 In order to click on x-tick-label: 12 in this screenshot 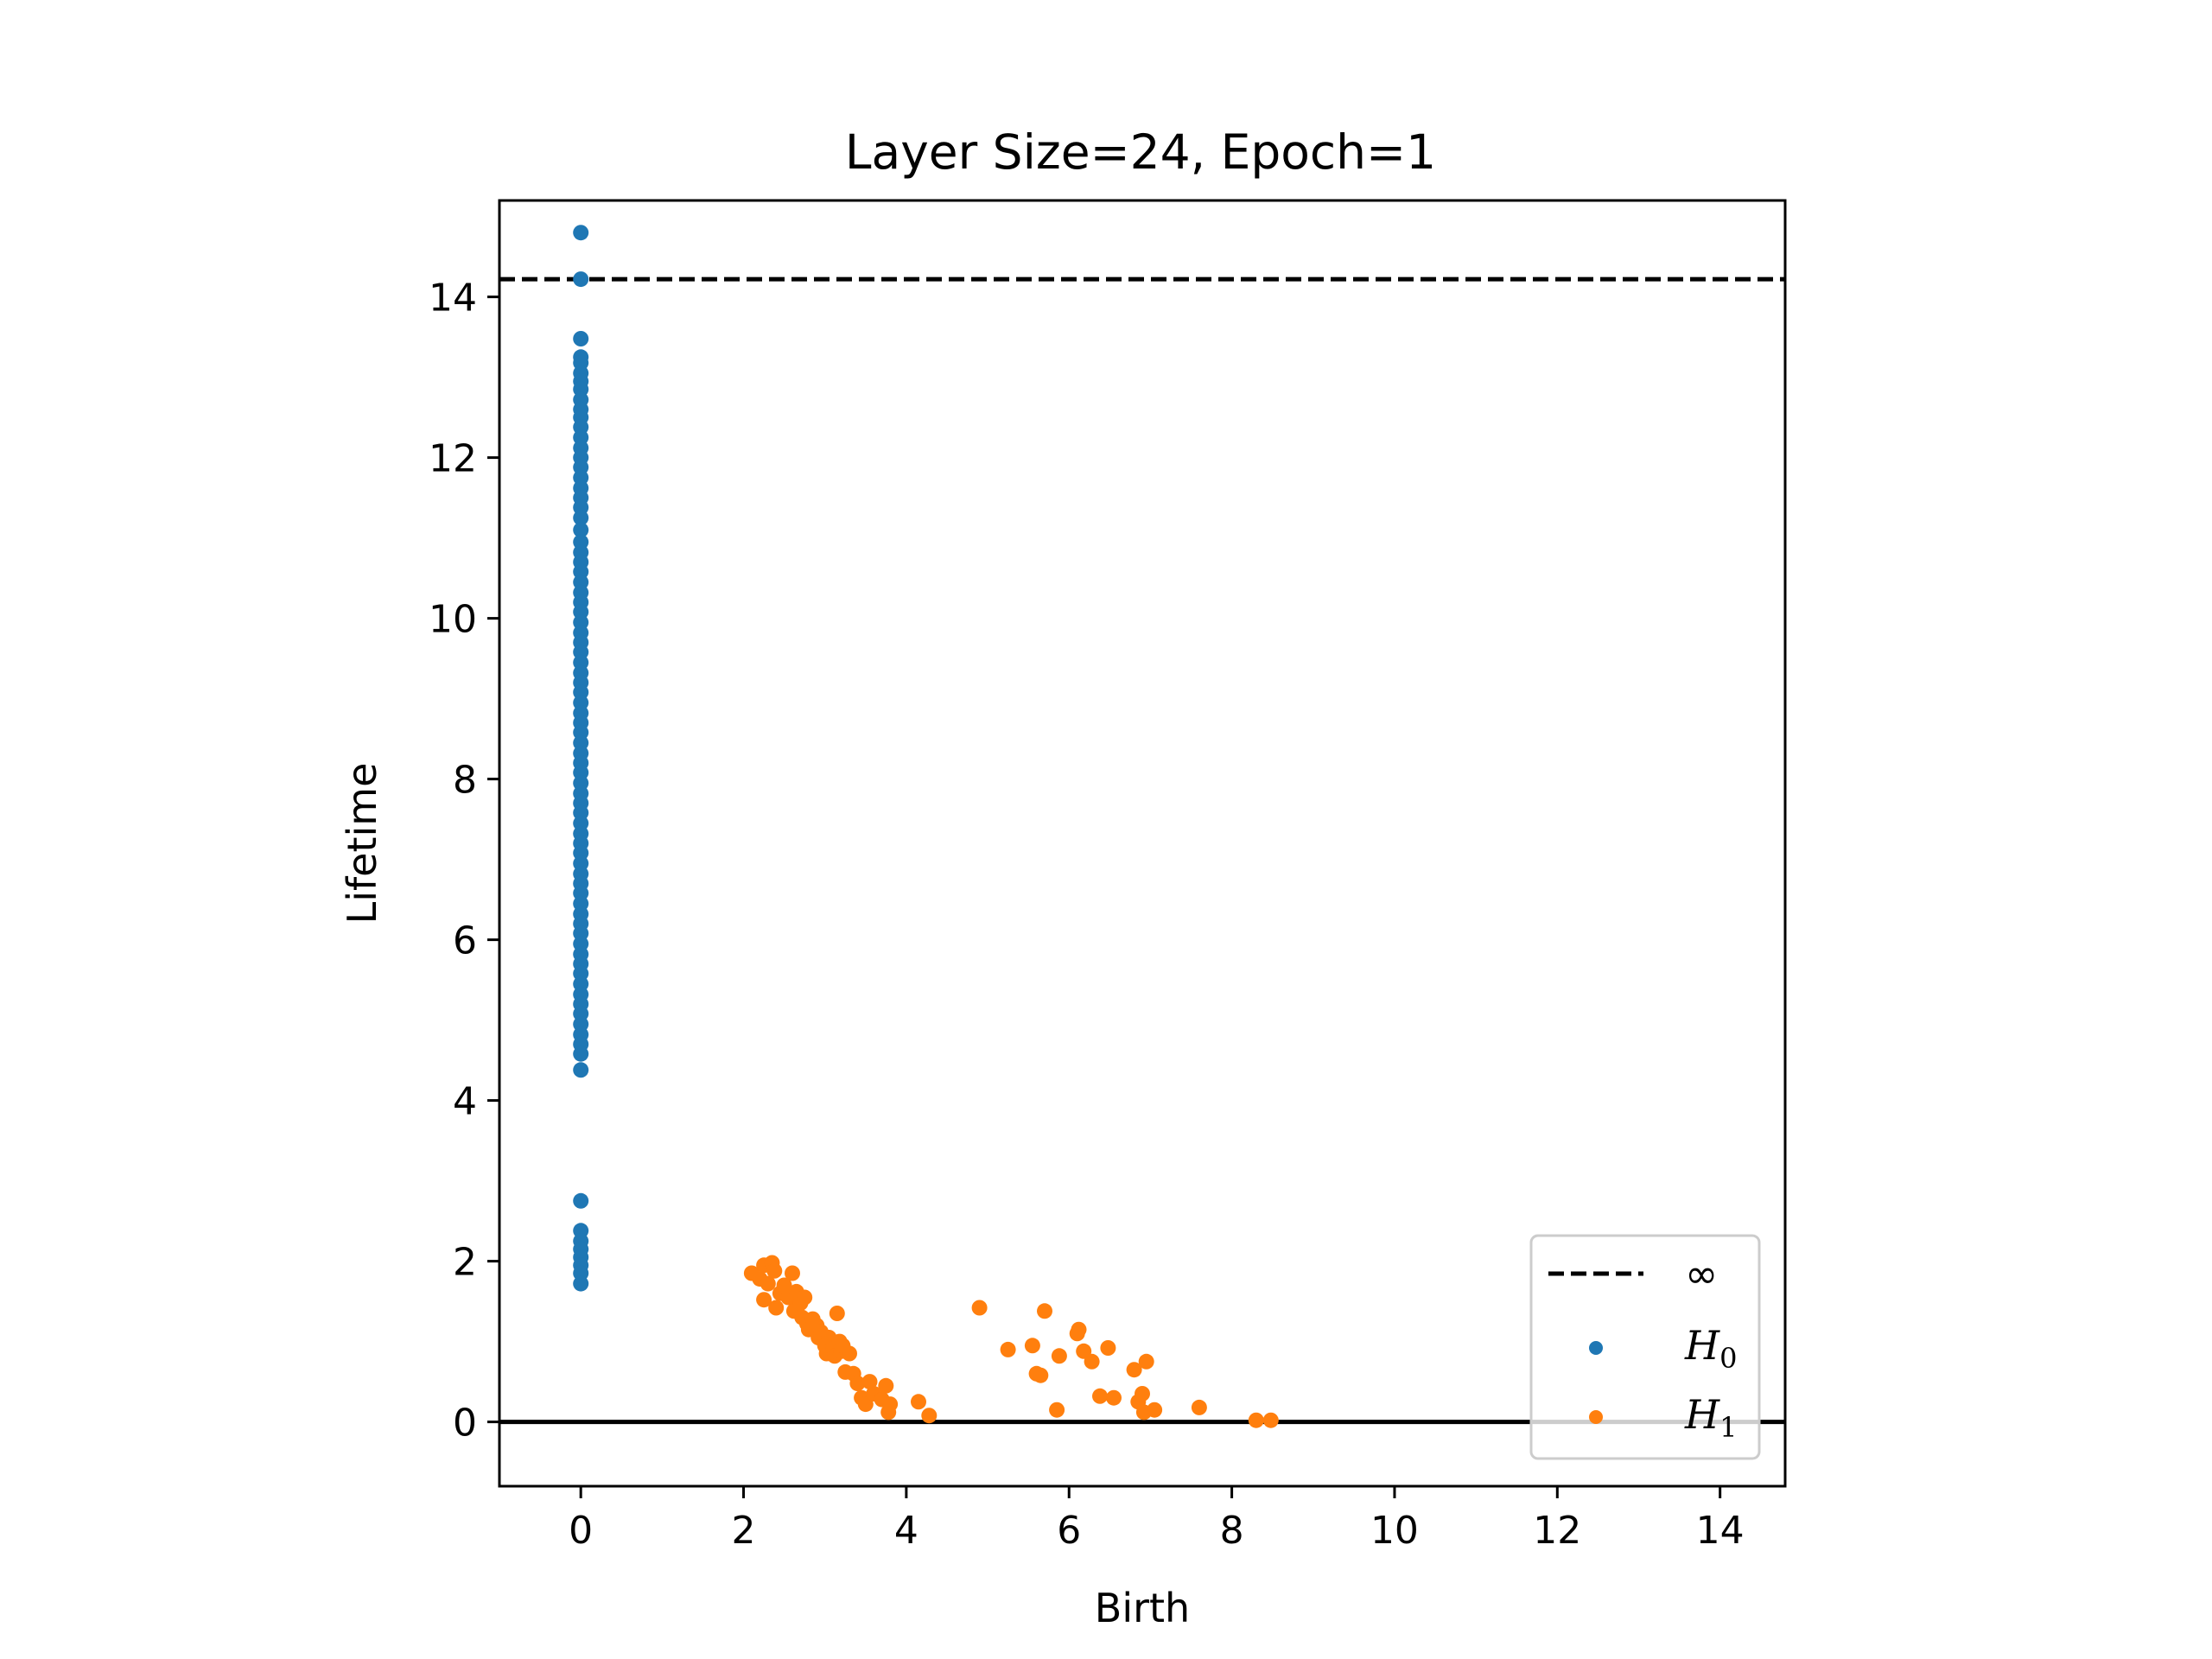, I will do `click(1557, 1531)`.